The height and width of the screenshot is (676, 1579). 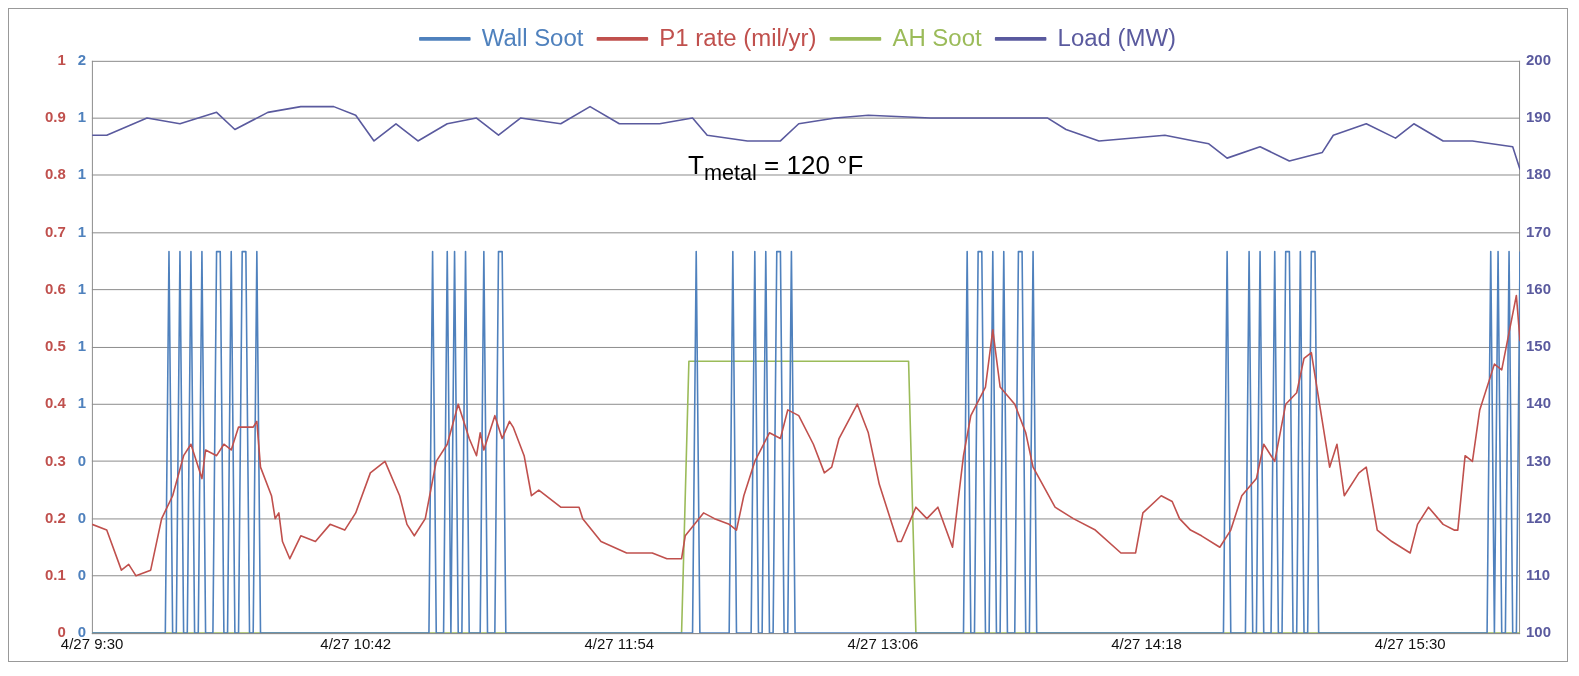 What do you see at coordinates (61, 59) in the screenshot?
I see `y-tick-label: 1` at bounding box center [61, 59].